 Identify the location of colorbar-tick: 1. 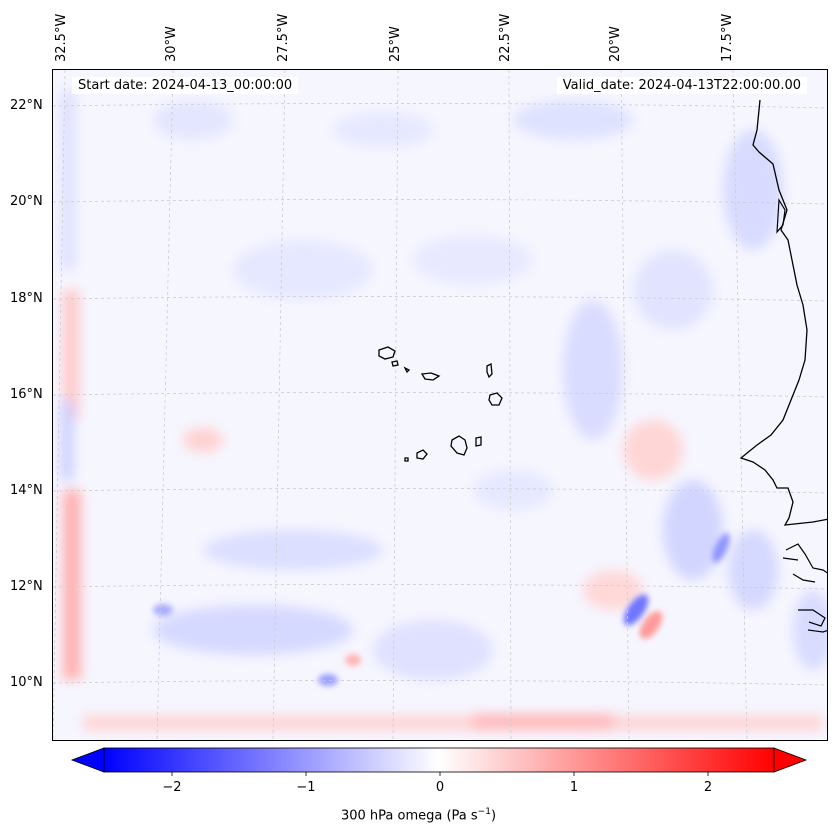
(574, 787).